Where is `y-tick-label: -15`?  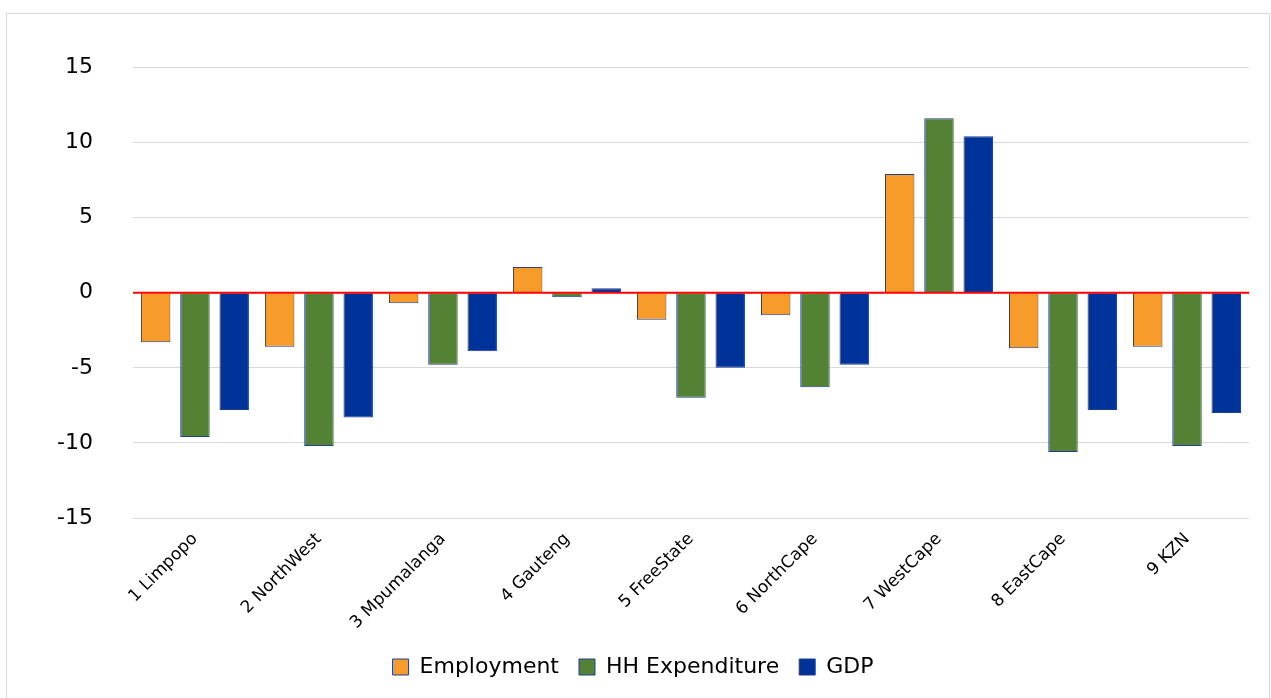 y-tick-label: -15 is located at coordinates (75, 516).